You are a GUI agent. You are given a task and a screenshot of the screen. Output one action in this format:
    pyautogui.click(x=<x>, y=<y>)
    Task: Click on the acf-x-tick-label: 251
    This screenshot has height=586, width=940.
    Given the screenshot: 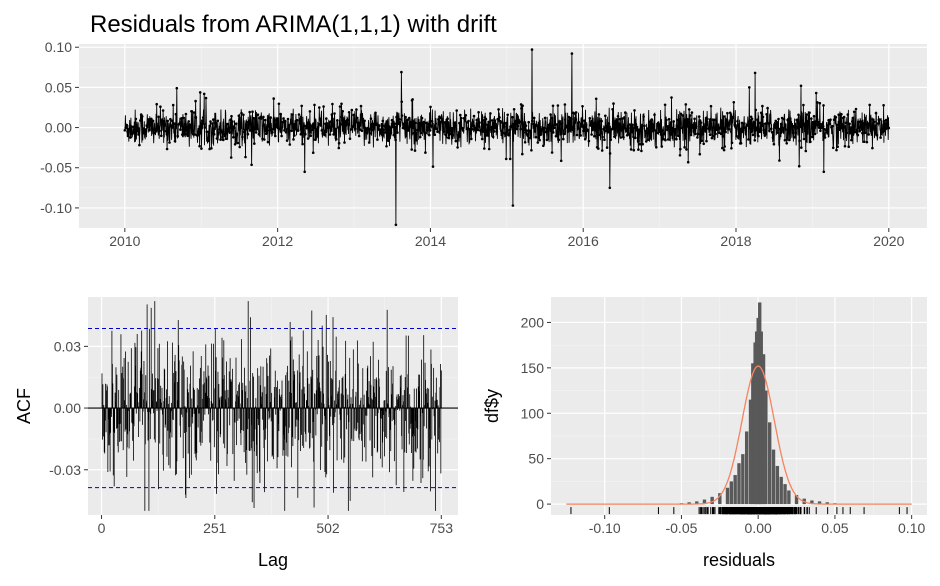 What is the action you would take?
    pyautogui.click(x=215, y=528)
    